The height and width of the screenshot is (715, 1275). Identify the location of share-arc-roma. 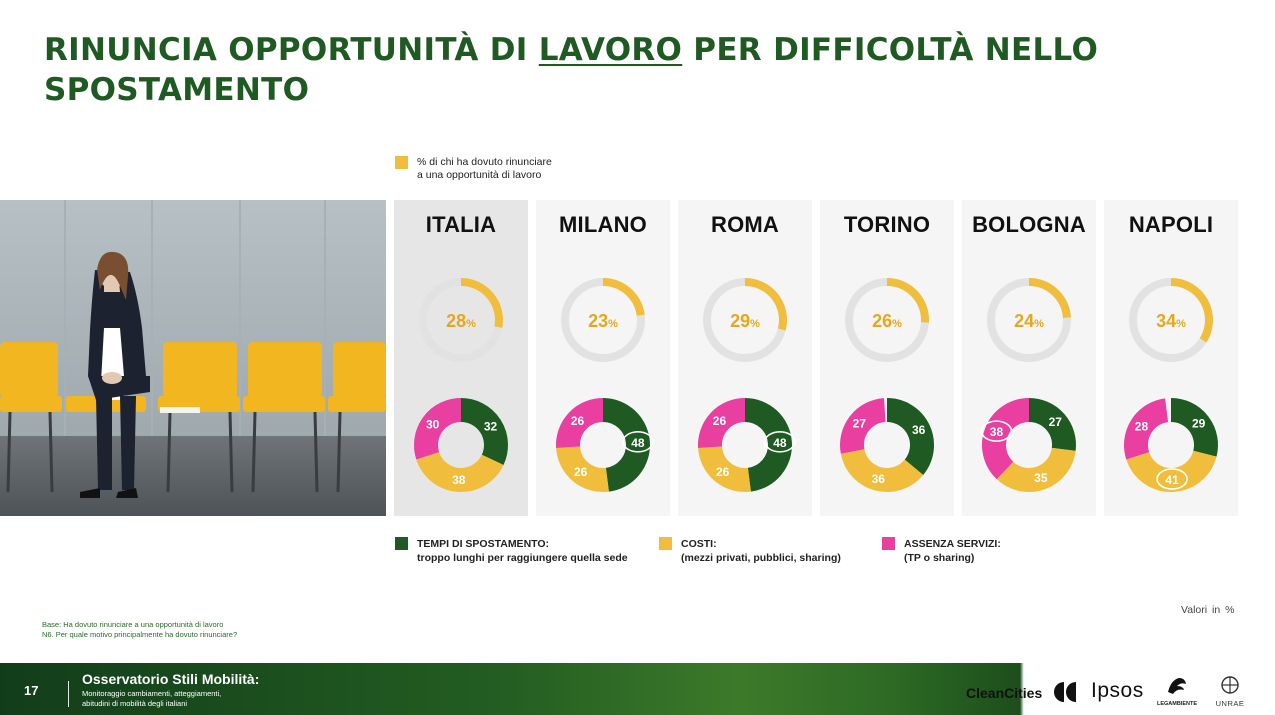
(765, 304).